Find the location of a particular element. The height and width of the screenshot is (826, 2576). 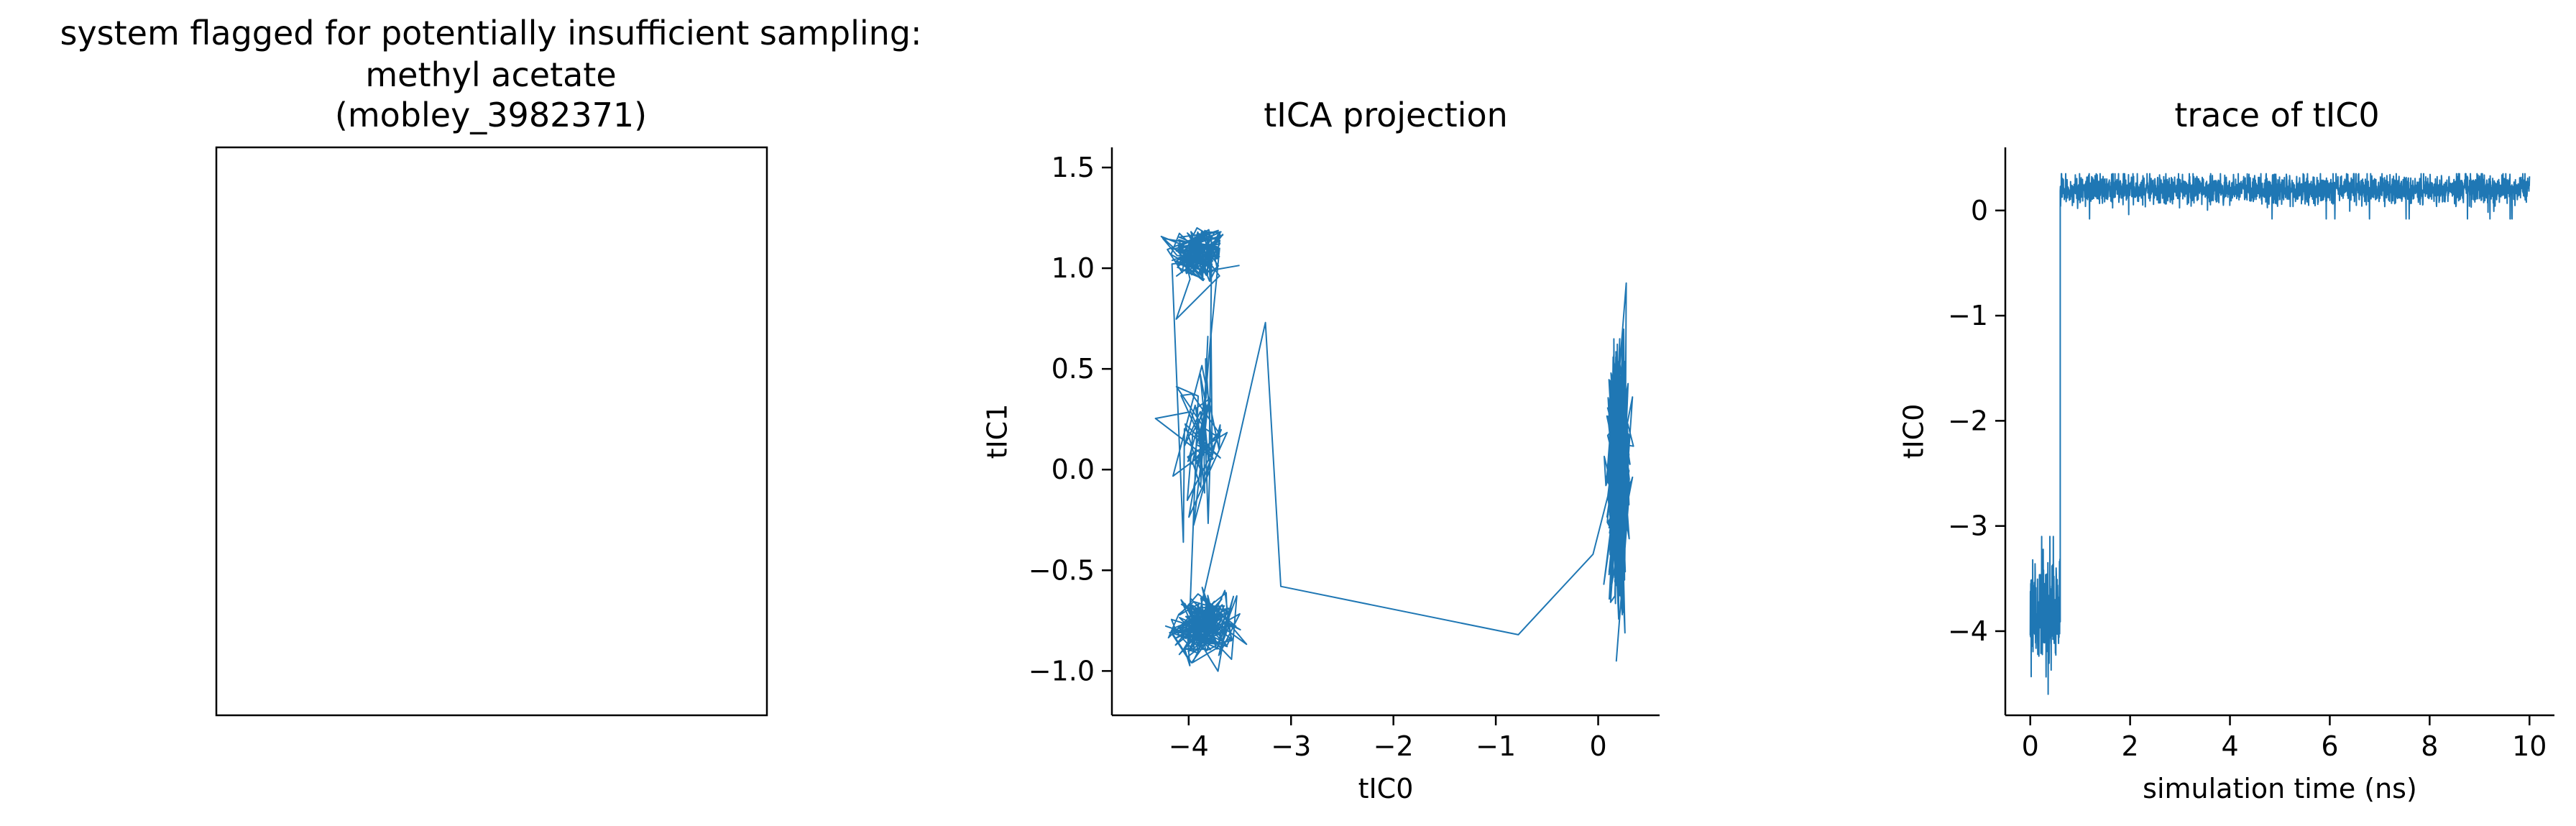

trace-x-axis-label: simulation time (ns) is located at coordinates (2280, 788).